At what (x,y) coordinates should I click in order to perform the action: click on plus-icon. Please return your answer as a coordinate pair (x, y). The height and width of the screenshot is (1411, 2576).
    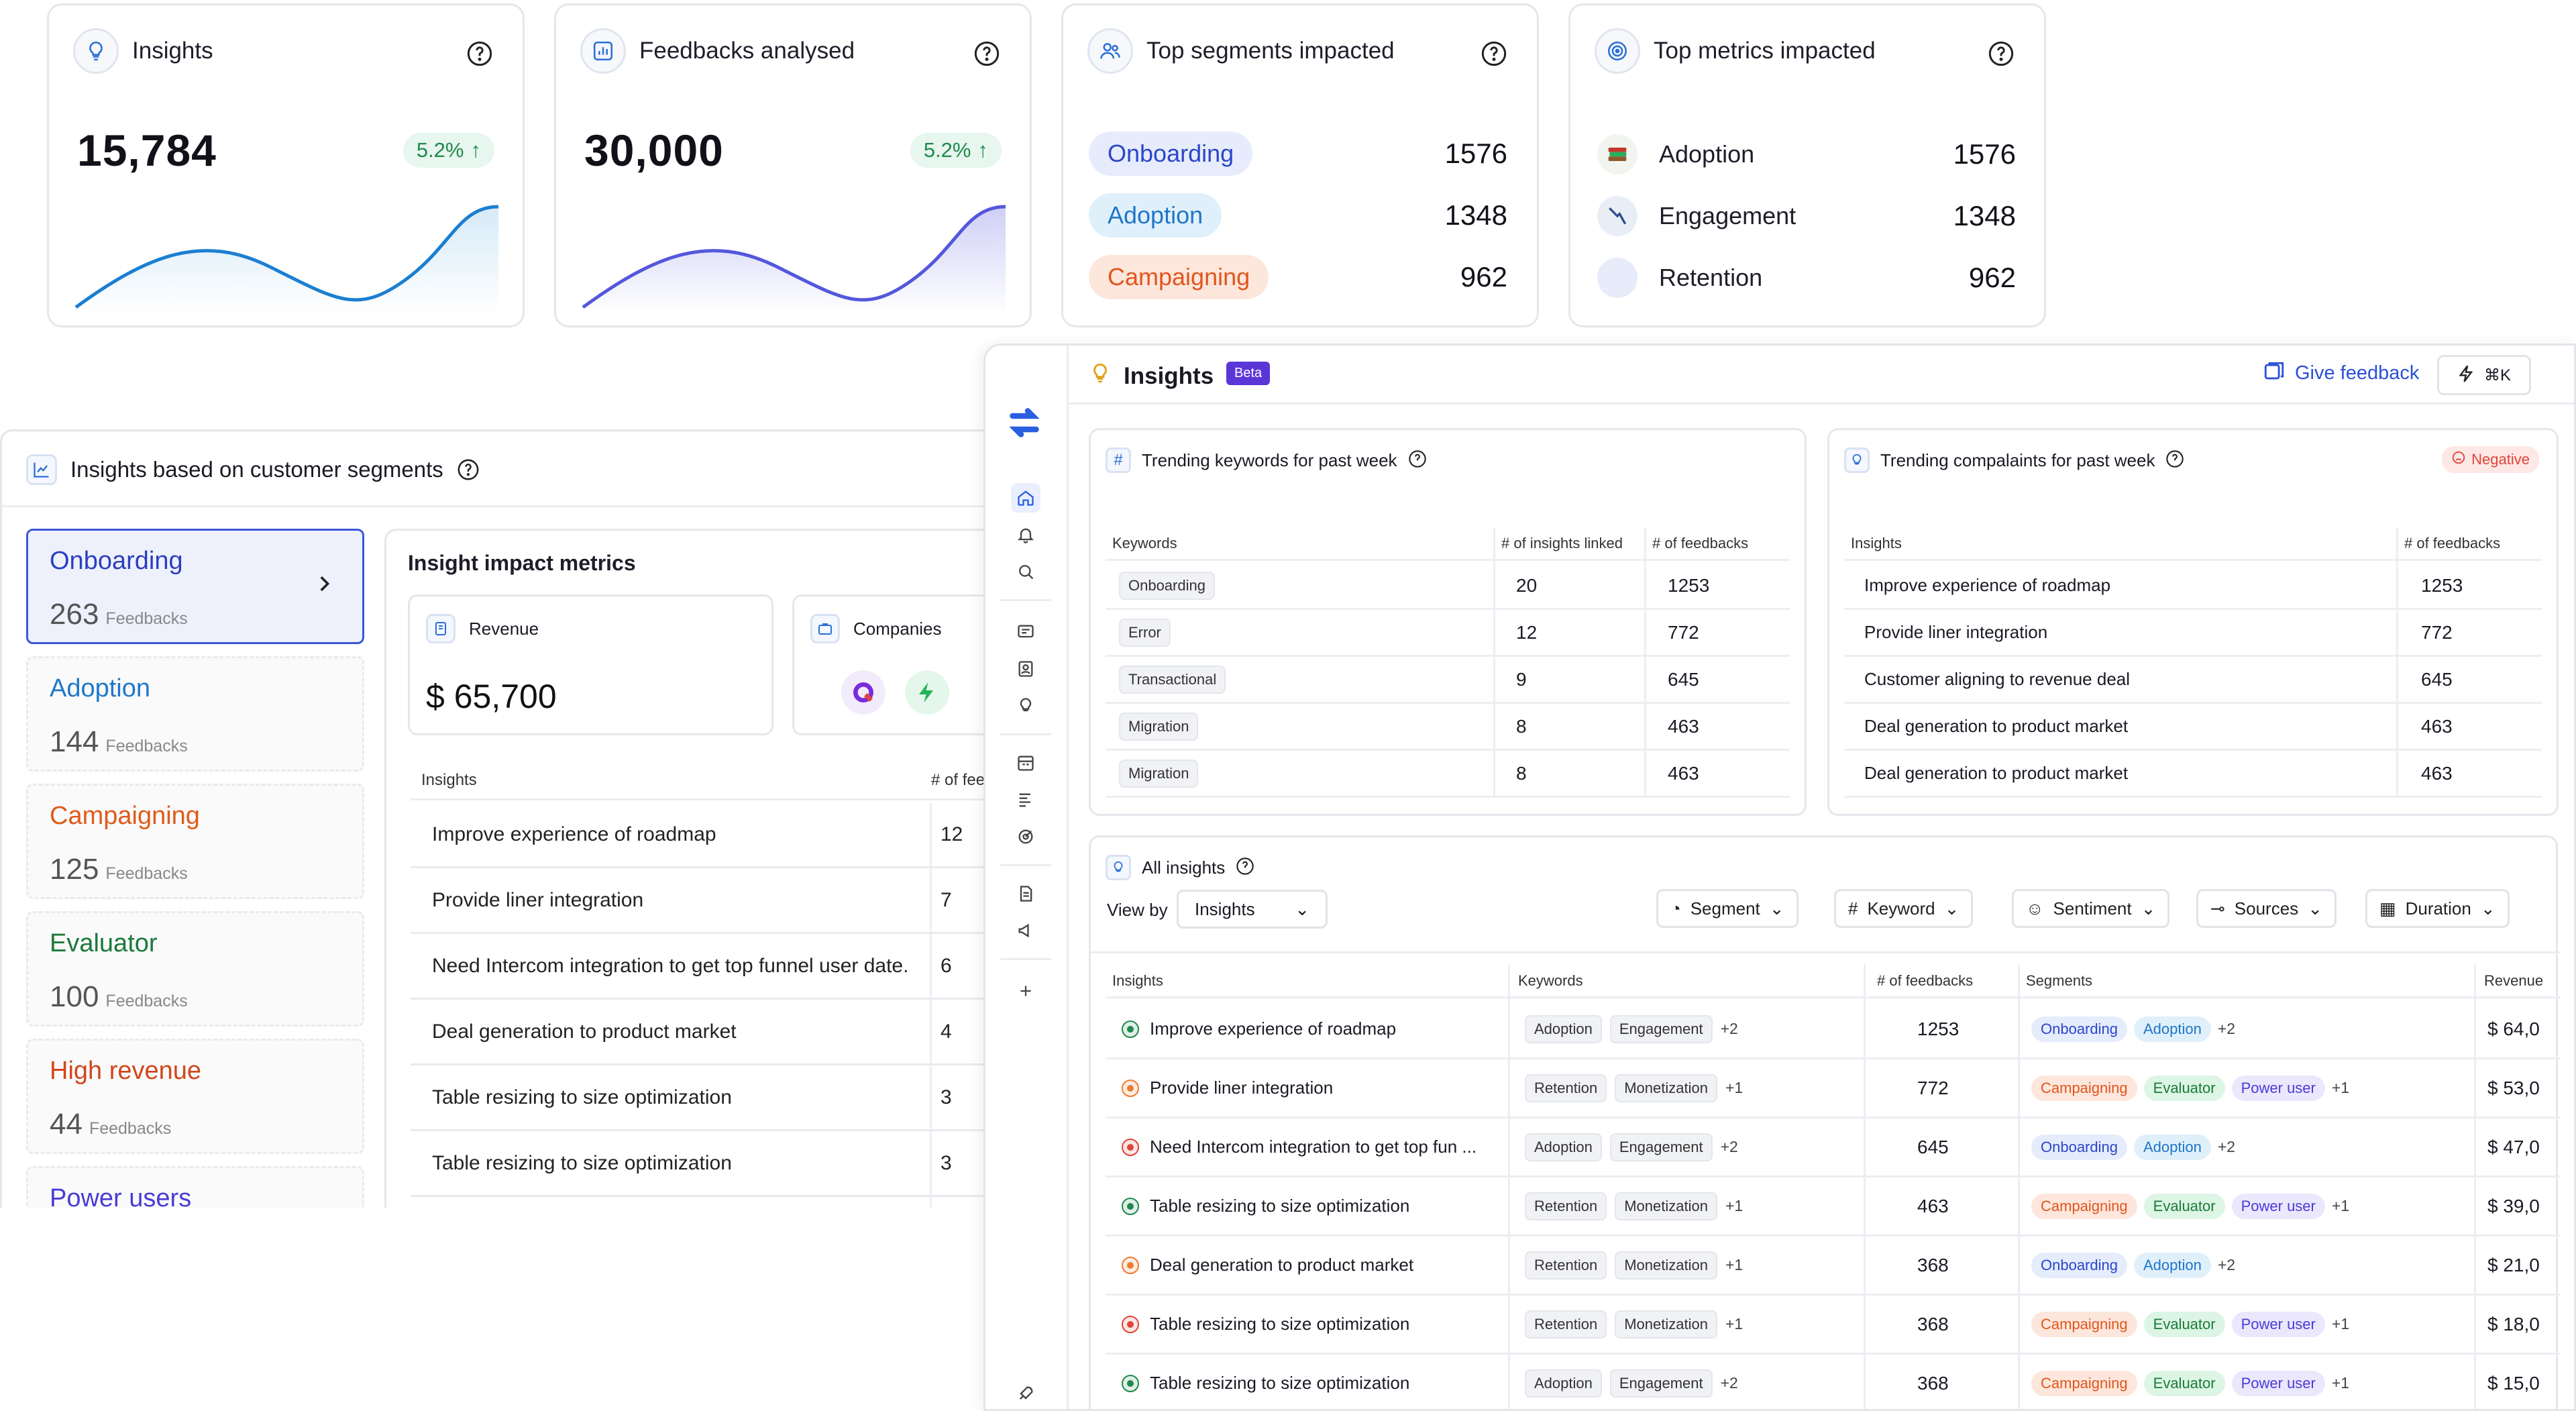
    Looking at the image, I should click on (1025, 991).